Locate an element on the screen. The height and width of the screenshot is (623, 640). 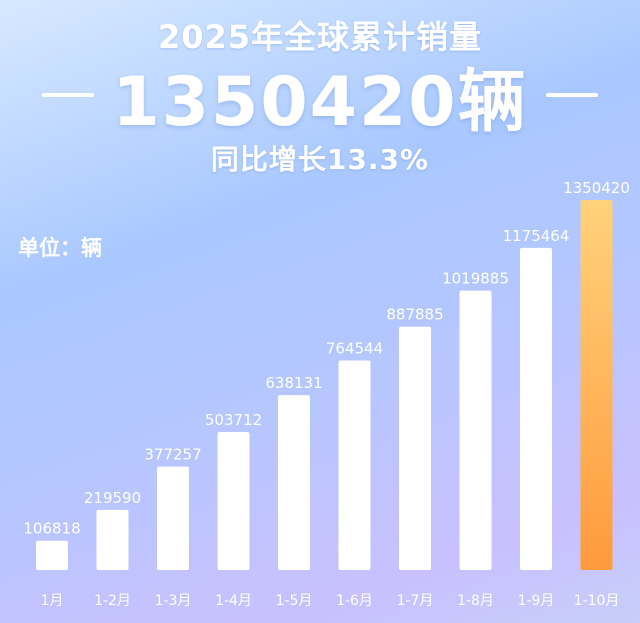
bar-value-label: 764544 is located at coordinates (354, 349).